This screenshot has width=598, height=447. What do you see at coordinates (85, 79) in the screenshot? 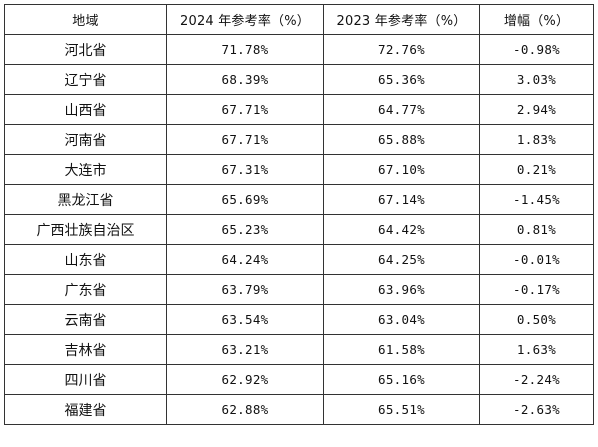
I see `region-cell: 辽宁省` at bounding box center [85, 79].